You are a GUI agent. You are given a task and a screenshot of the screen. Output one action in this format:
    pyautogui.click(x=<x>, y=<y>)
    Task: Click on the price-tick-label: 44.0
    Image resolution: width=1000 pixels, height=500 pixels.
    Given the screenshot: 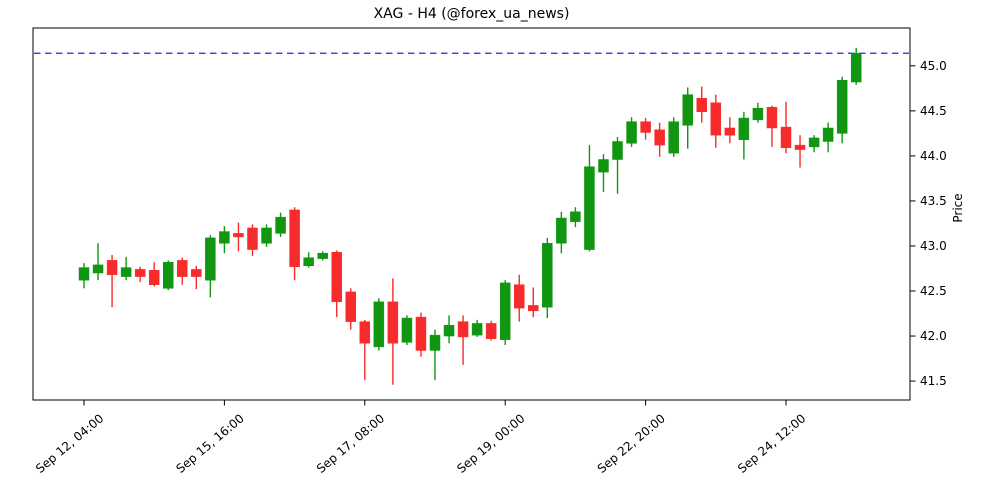 What is the action you would take?
    pyautogui.click(x=933, y=156)
    